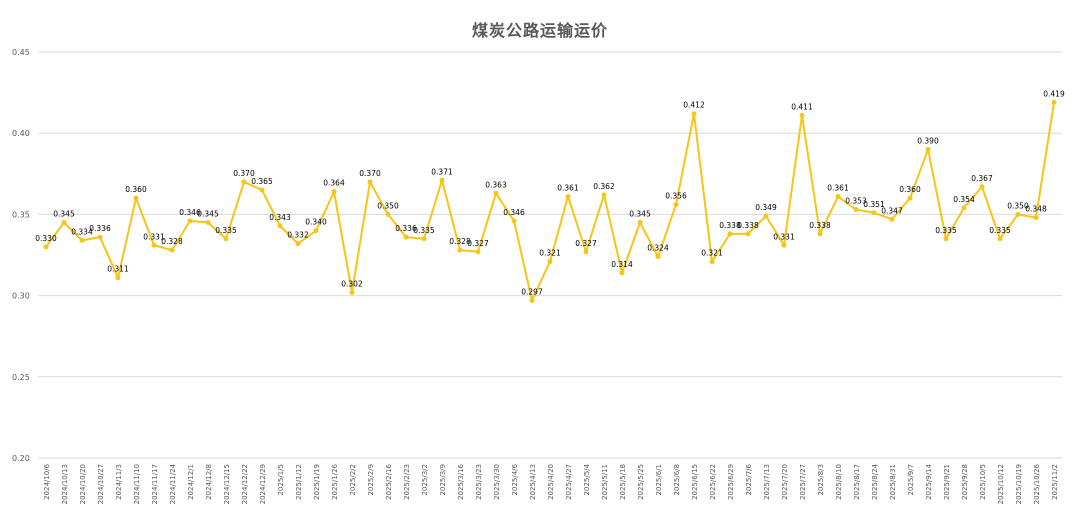  What do you see at coordinates (551, 482) in the screenshot?
I see `x-tick-label: 2025/4/20` at bounding box center [551, 482].